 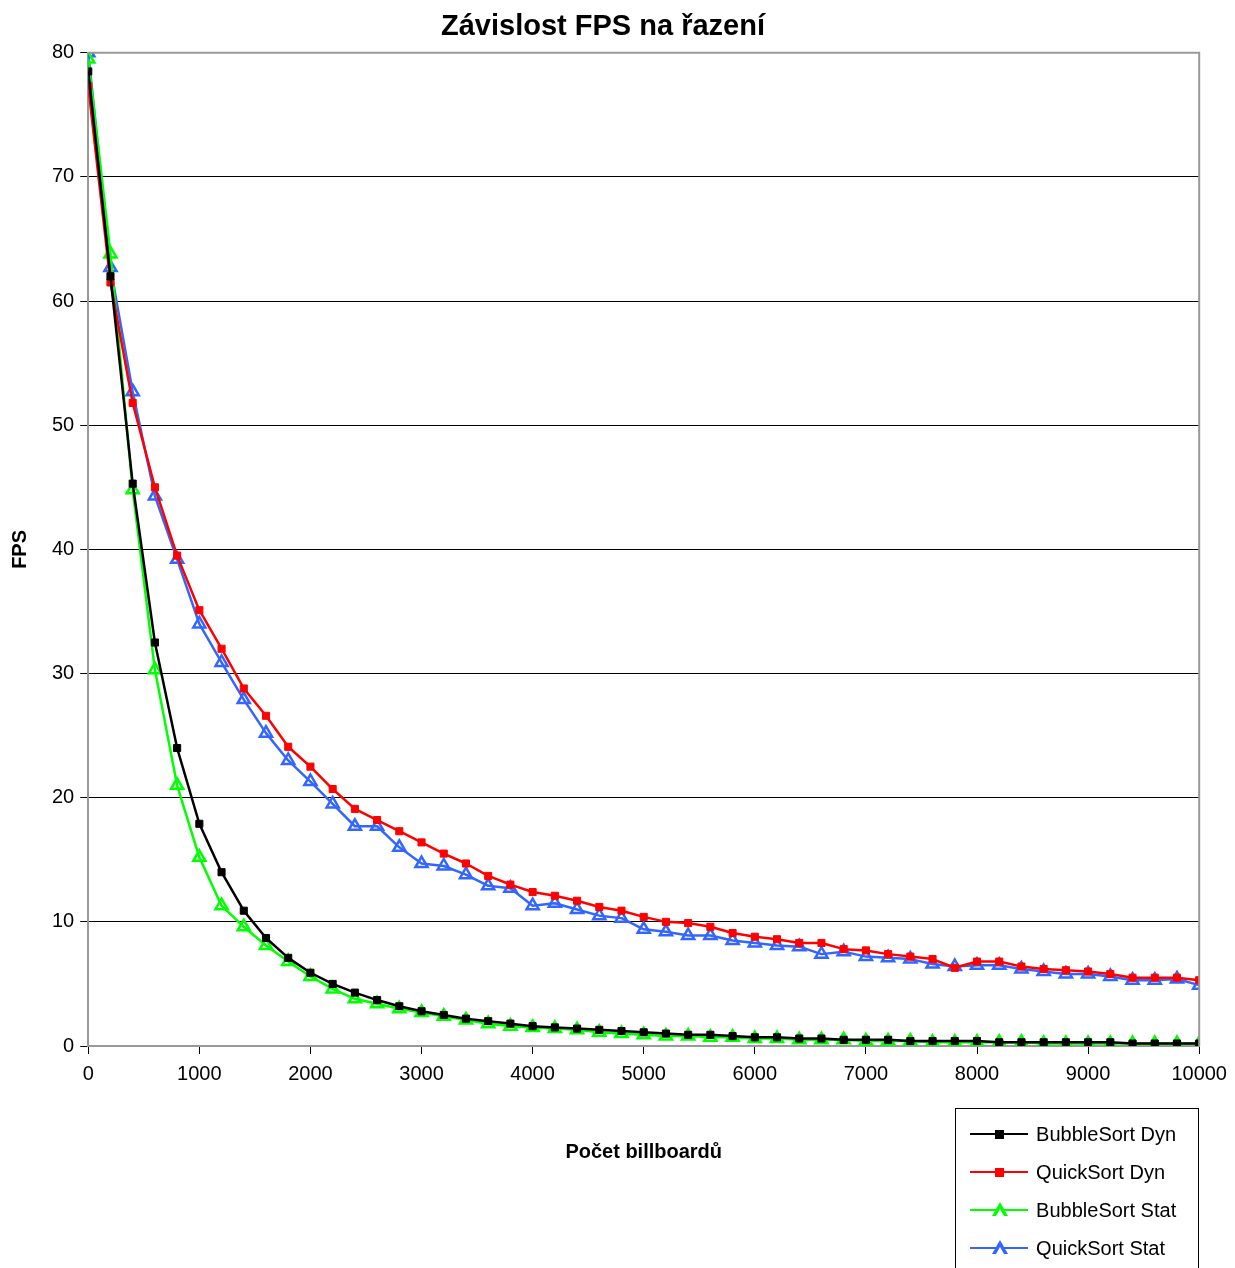 I want to click on x-tick-label: 1000, so click(x=199, y=1072).